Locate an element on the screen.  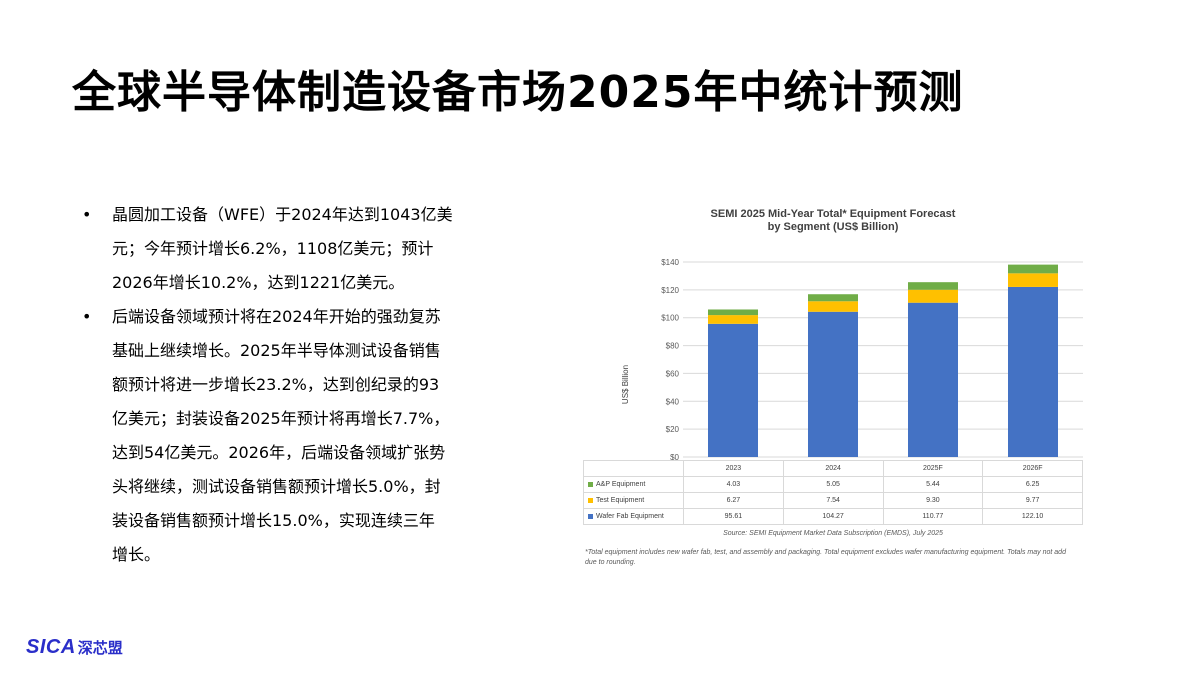
table-col-header: 2025F is located at coordinates (933, 468).